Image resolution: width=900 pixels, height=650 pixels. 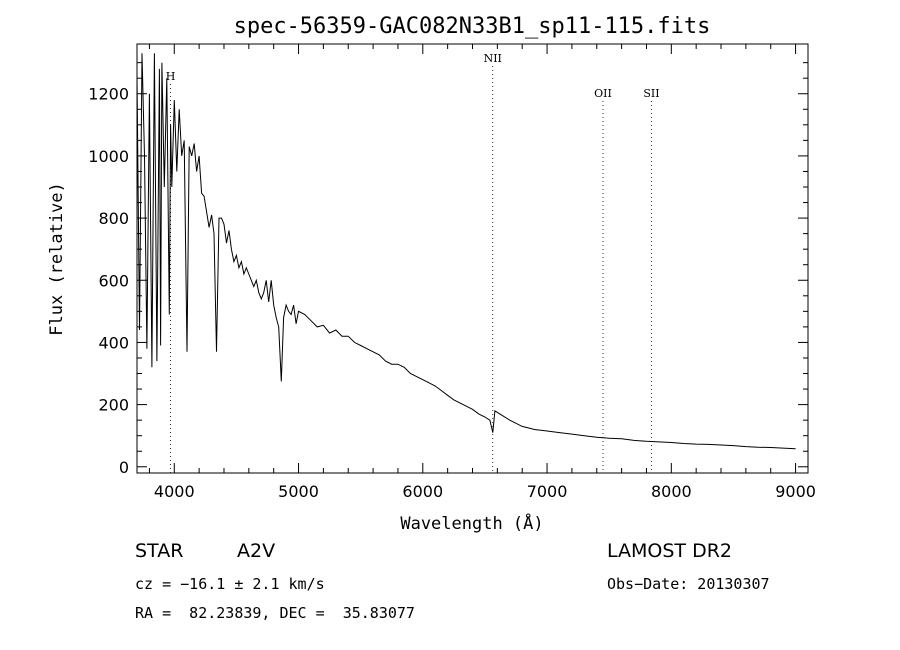 What do you see at coordinates (275, 613) in the screenshot?
I see `coordinates: RA = 82.23839, DEC = 35.83077` at bounding box center [275, 613].